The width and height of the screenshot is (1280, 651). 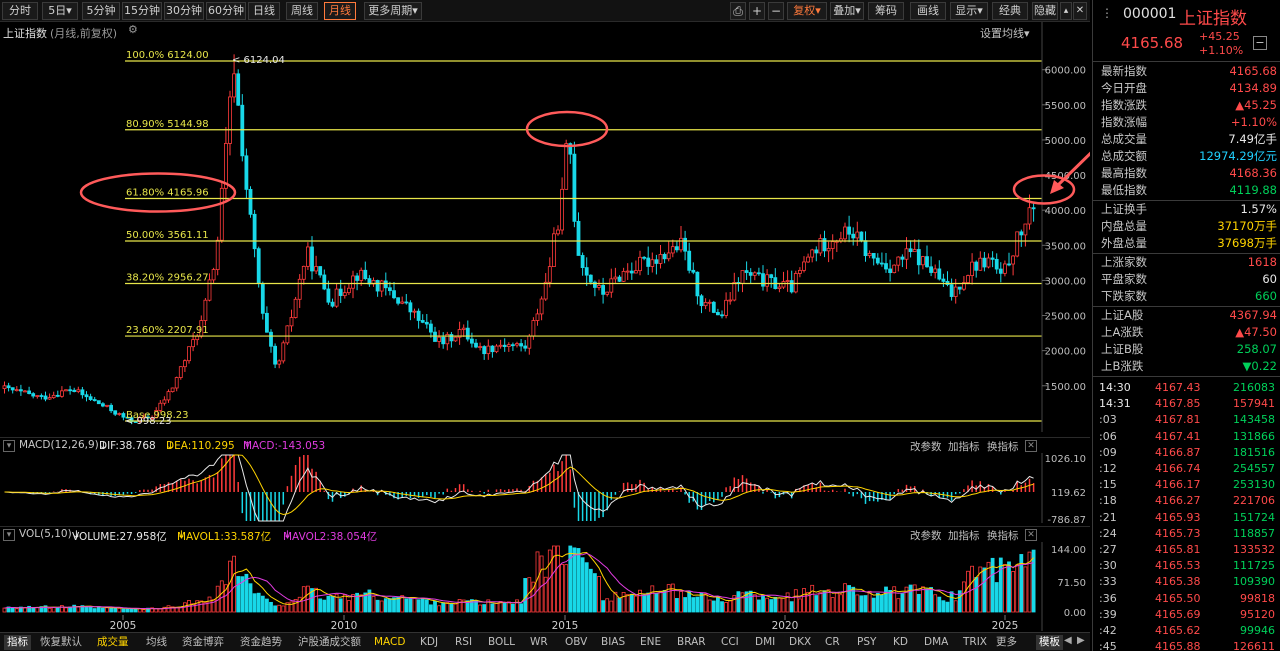 I want to click on indicator-tab: 资金博弈, so click(x=203, y=642).